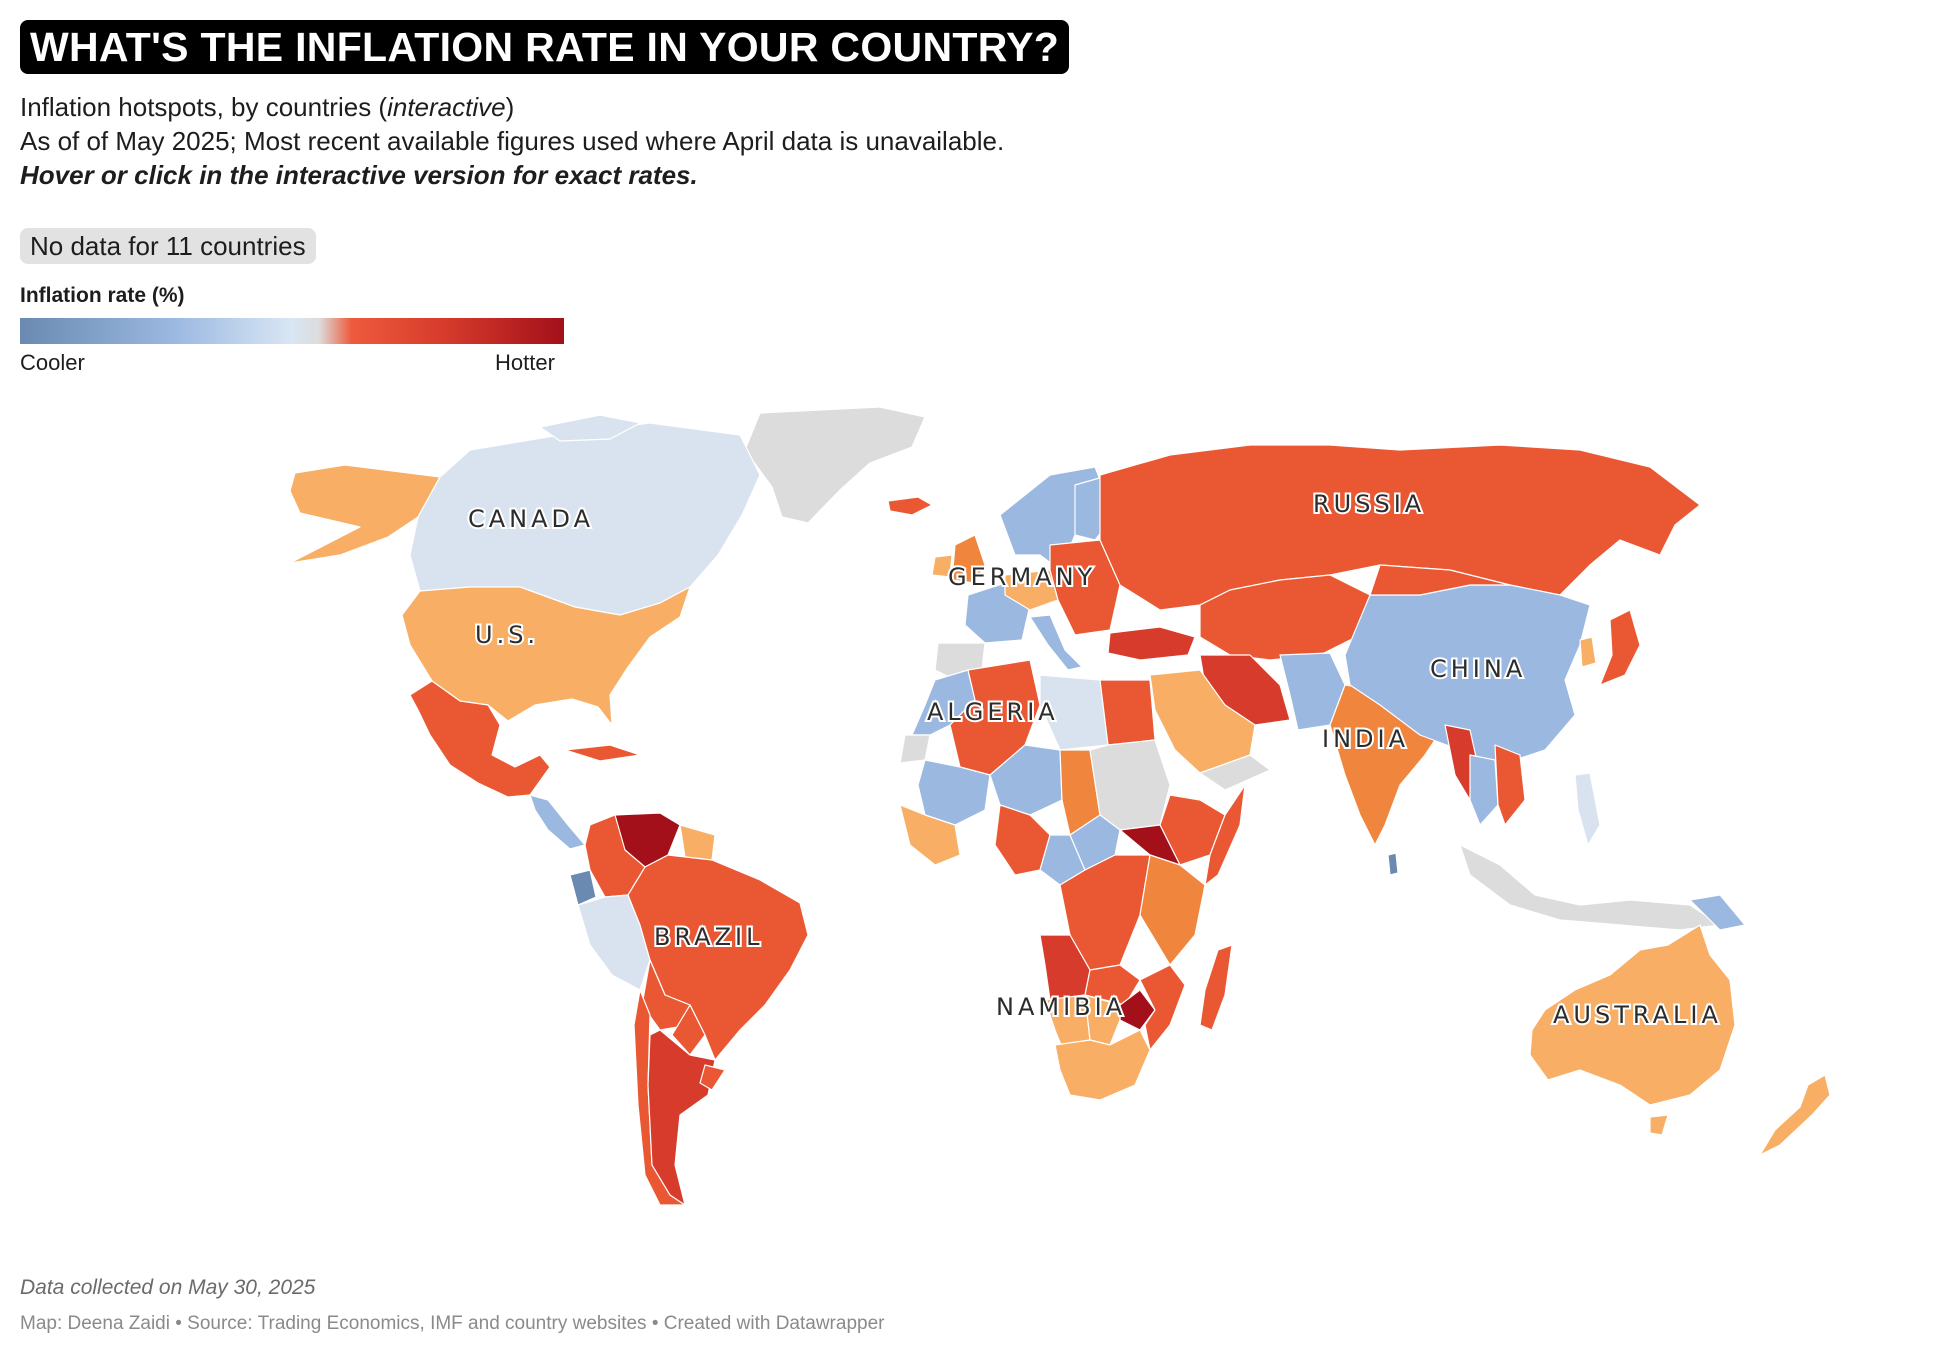 This screenshot has height=1348, width=1952. What do you see at coordinates (954, 792) in the screenshot?
I see `country-mali` at bounding box center [954, 792].